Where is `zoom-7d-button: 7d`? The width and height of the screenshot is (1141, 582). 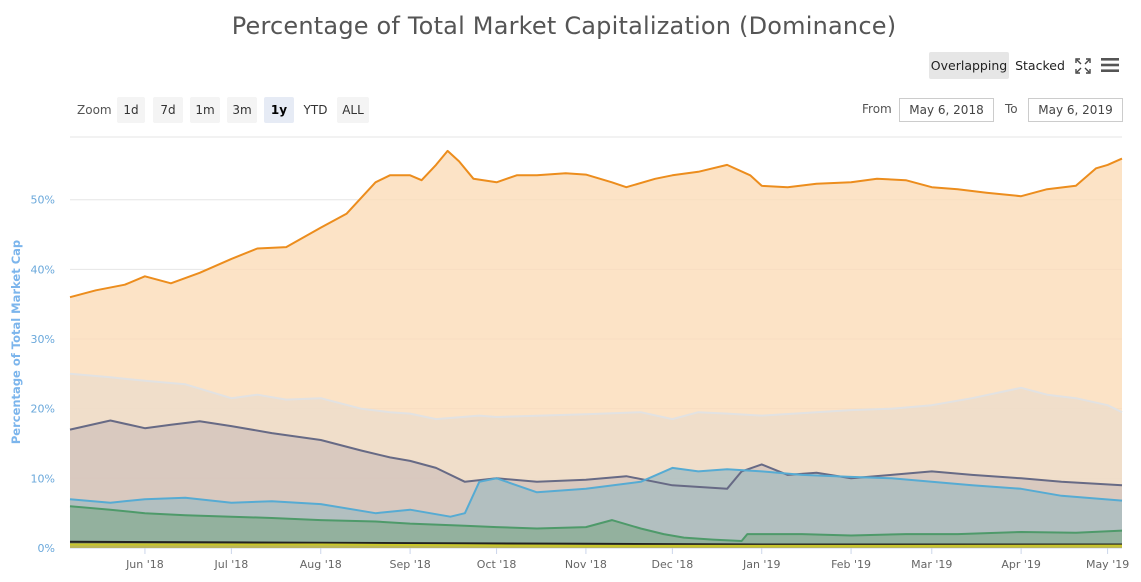 zoom-7d-button: 7d is located at coordinates (168, 110).